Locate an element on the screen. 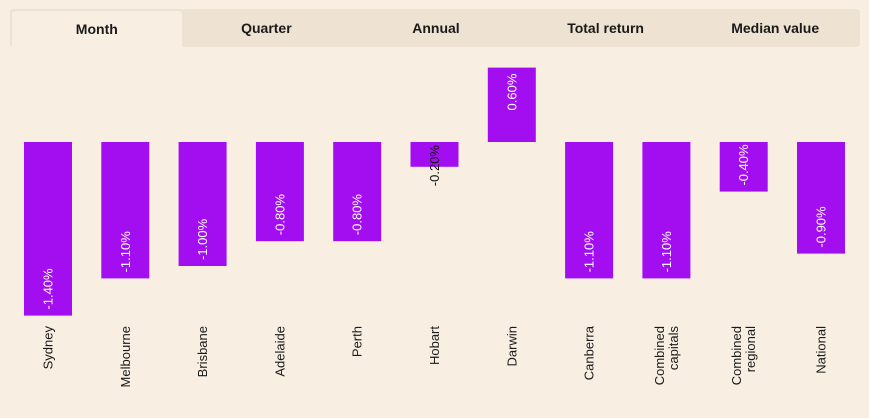  category-label: capitals is located at coordinates (673, 348).